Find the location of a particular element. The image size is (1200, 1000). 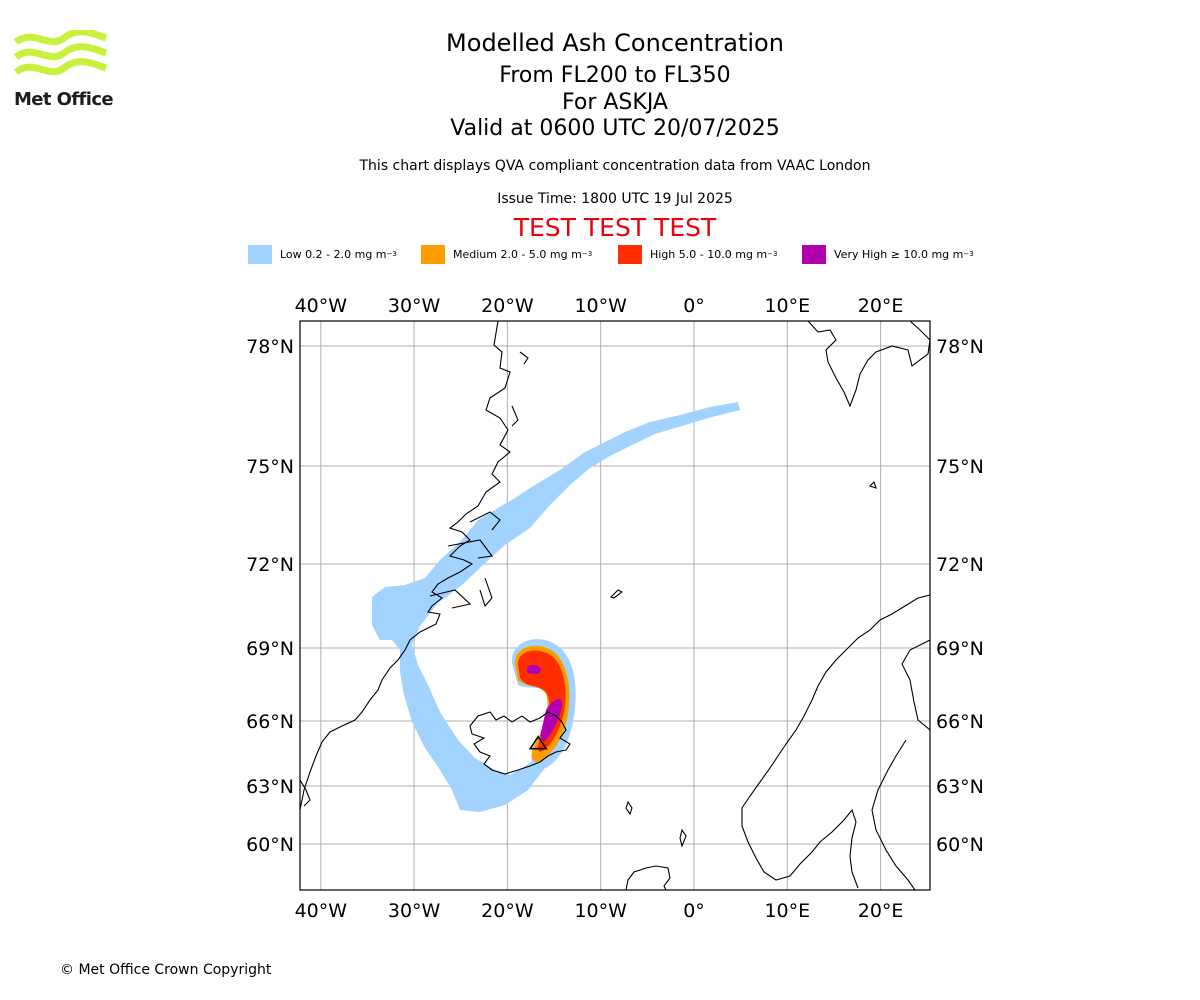

lon-tick-label-bottom: 10°E is located at coordinates (787, 909).